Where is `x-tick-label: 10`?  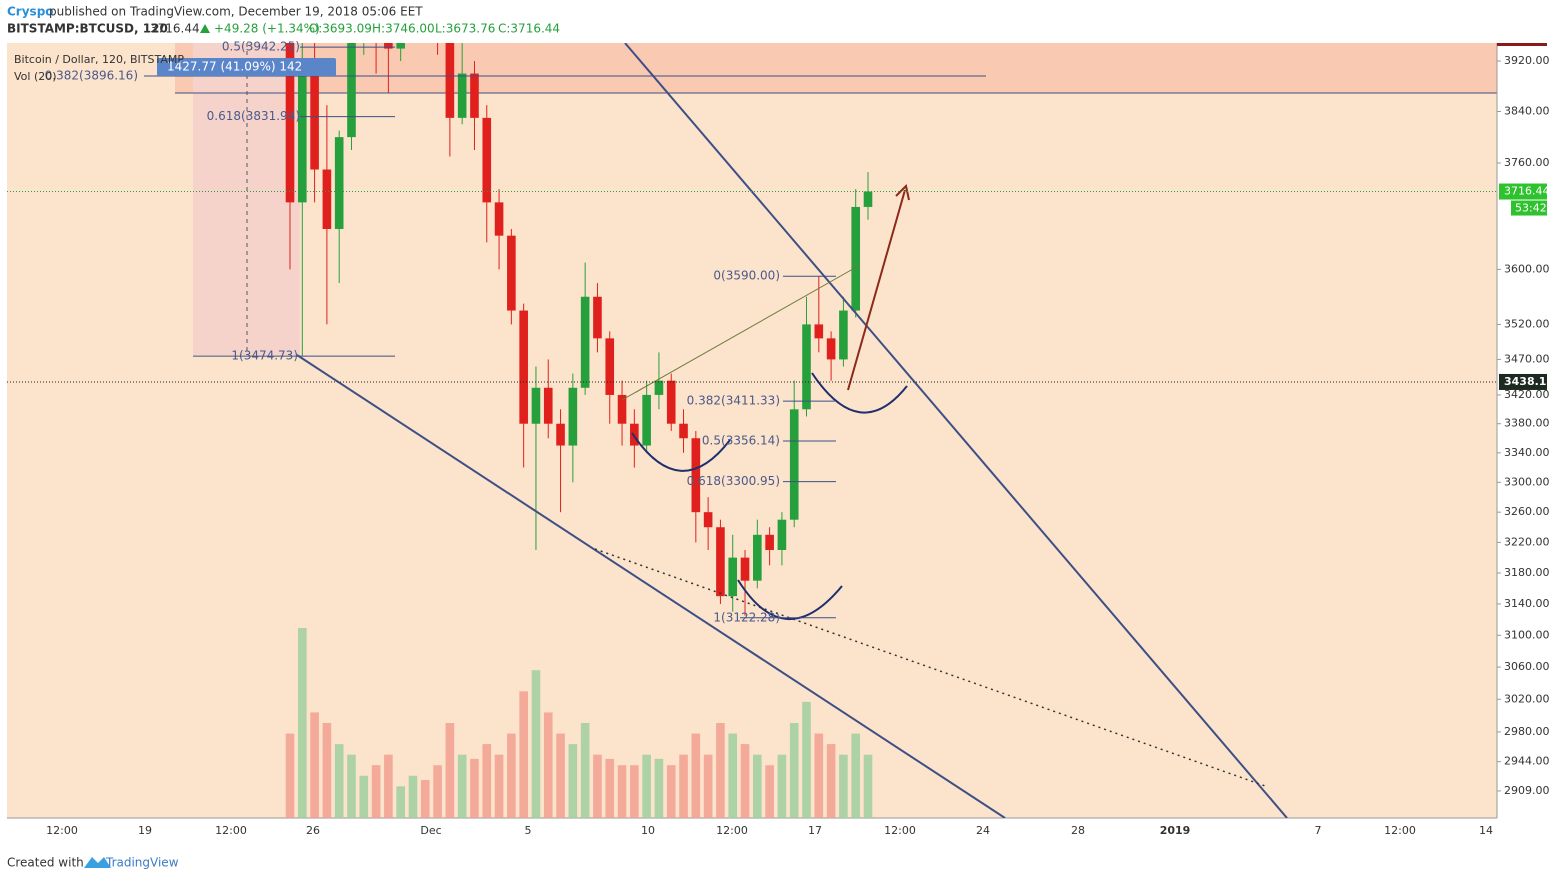
x-tick-label: 10 is located at coordinates (648, 830).